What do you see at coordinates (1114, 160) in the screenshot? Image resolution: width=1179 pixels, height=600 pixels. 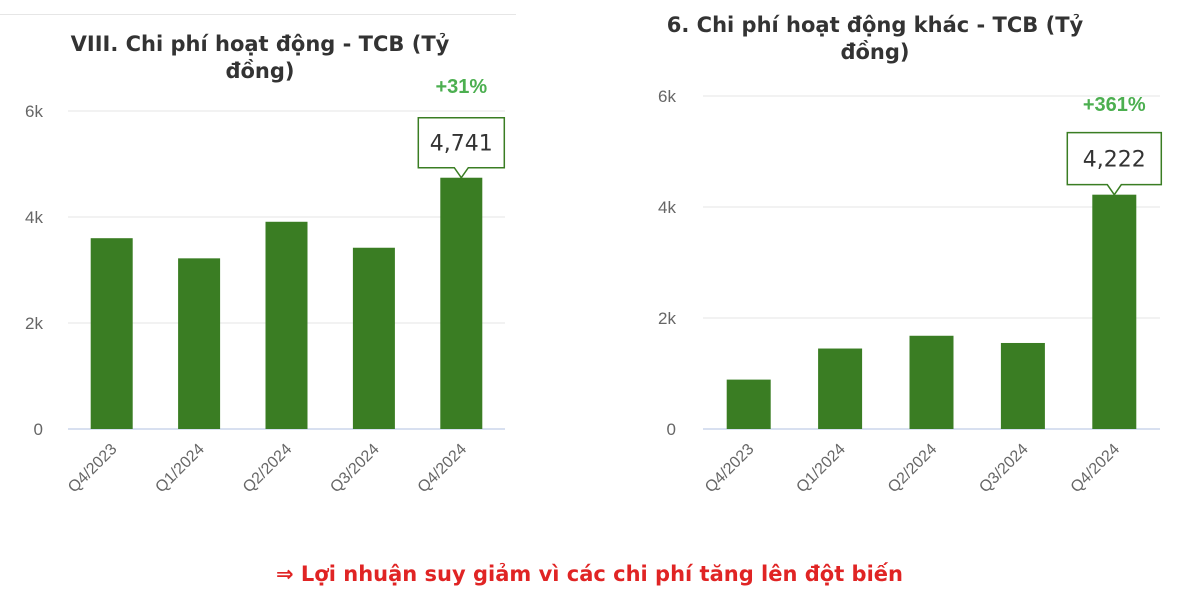 I see `value-callout-label: 4,222` at bounding box center [1114, 160].